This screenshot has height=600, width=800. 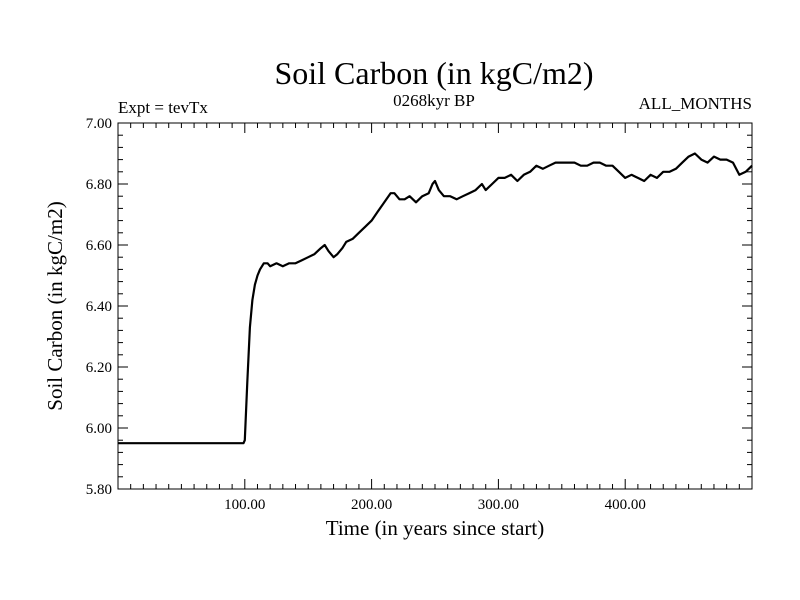 I want to click on y-tick-label: 5.80, so click(x=99, y=490).